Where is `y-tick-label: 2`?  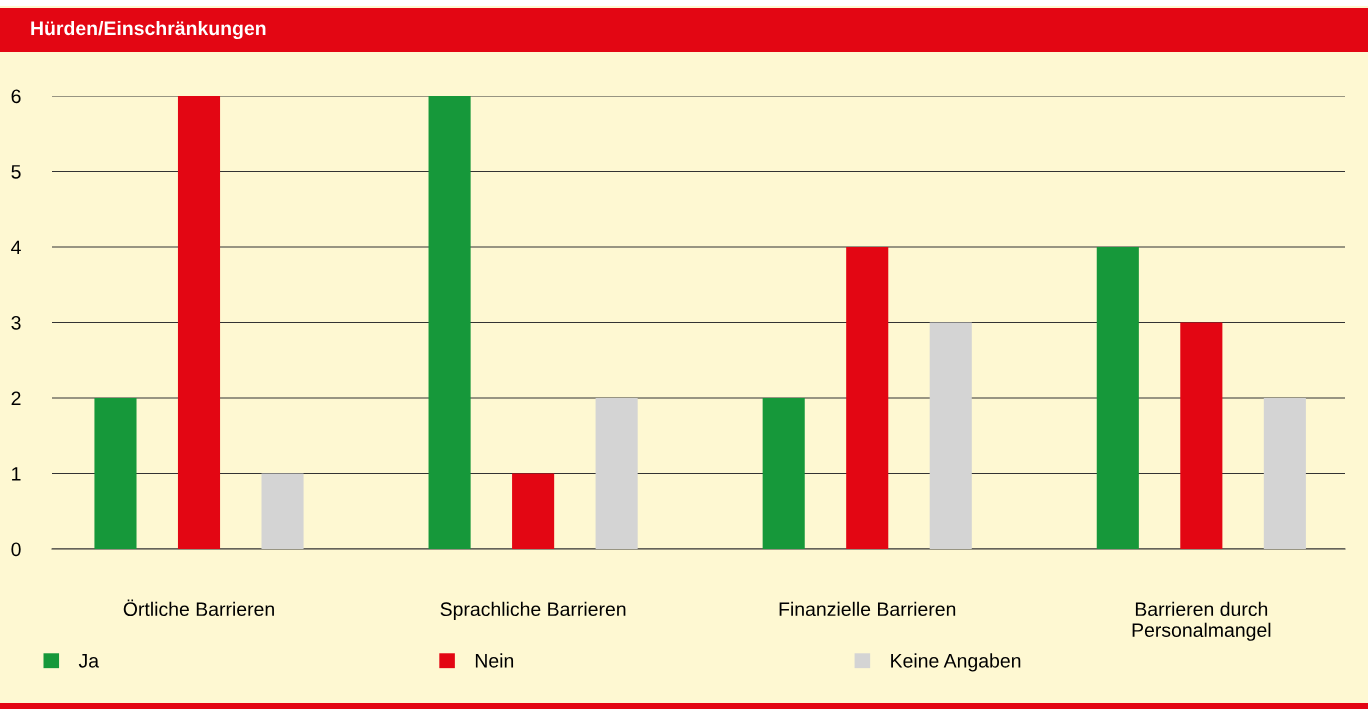
y-tick-label: 2 is located at coordinates (16, 398).